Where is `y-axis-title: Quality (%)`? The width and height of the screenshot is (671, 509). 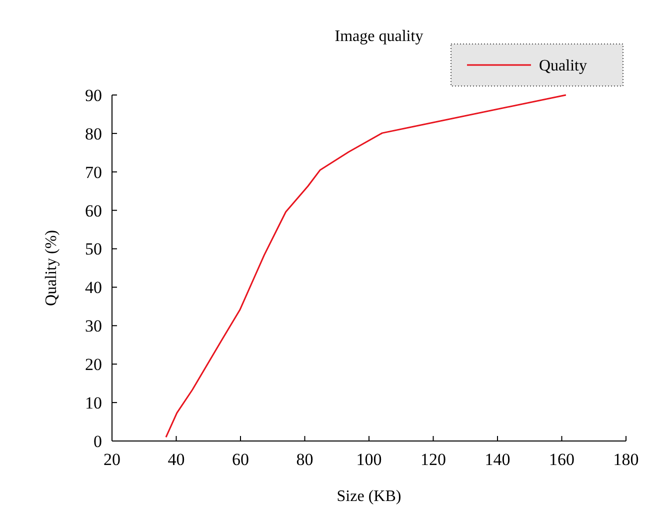
y-axis-title: Quality (%) is located at coordinates (51, 268).